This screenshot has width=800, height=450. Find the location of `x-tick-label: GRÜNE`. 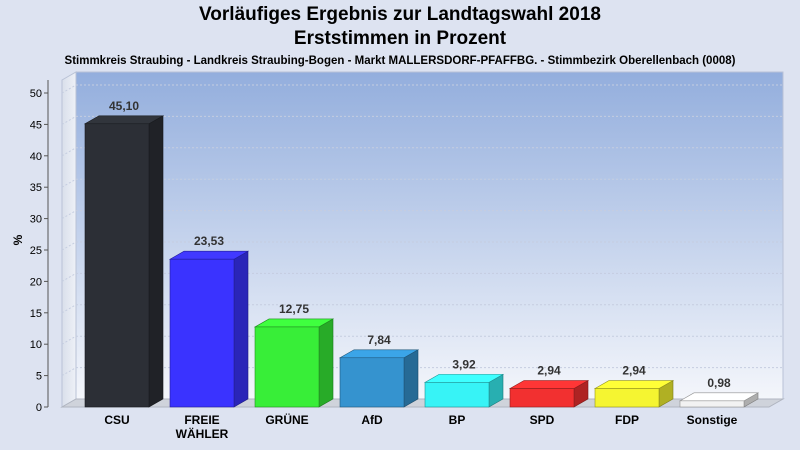

x-tick-label: GRÜNE is located at coordinates (286, 419).